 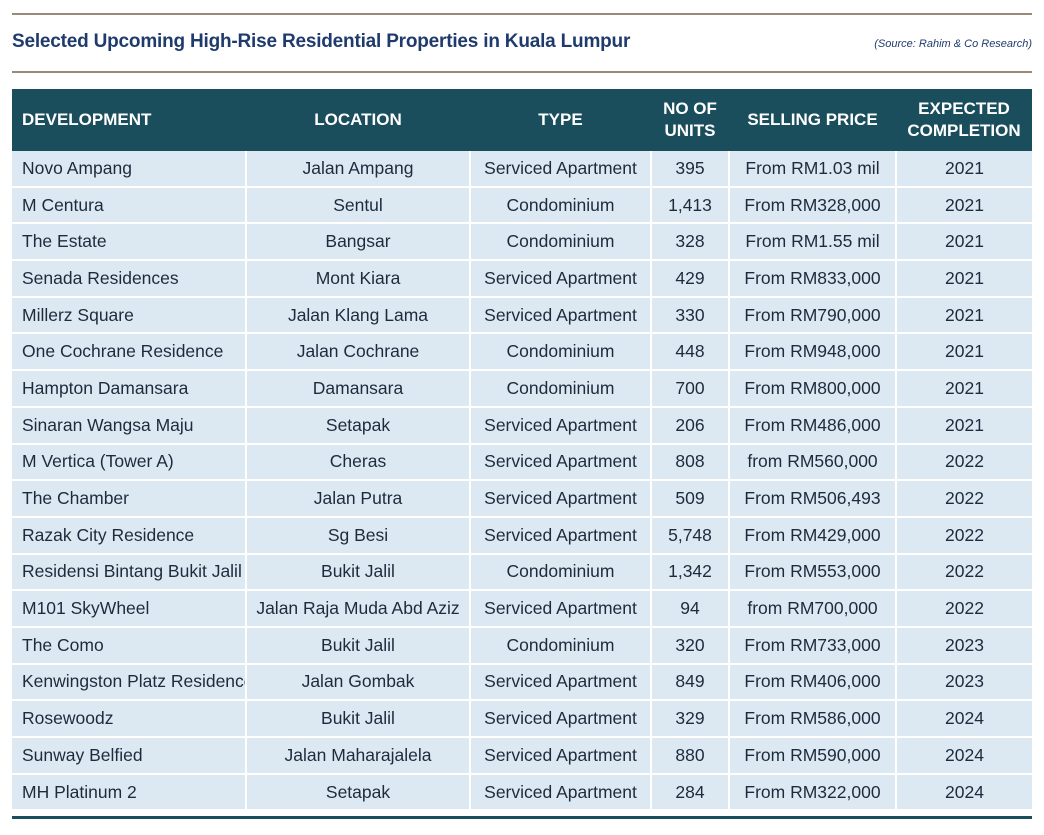 I want to click on column-header-type: TYPE, so click(x=560, y=120).